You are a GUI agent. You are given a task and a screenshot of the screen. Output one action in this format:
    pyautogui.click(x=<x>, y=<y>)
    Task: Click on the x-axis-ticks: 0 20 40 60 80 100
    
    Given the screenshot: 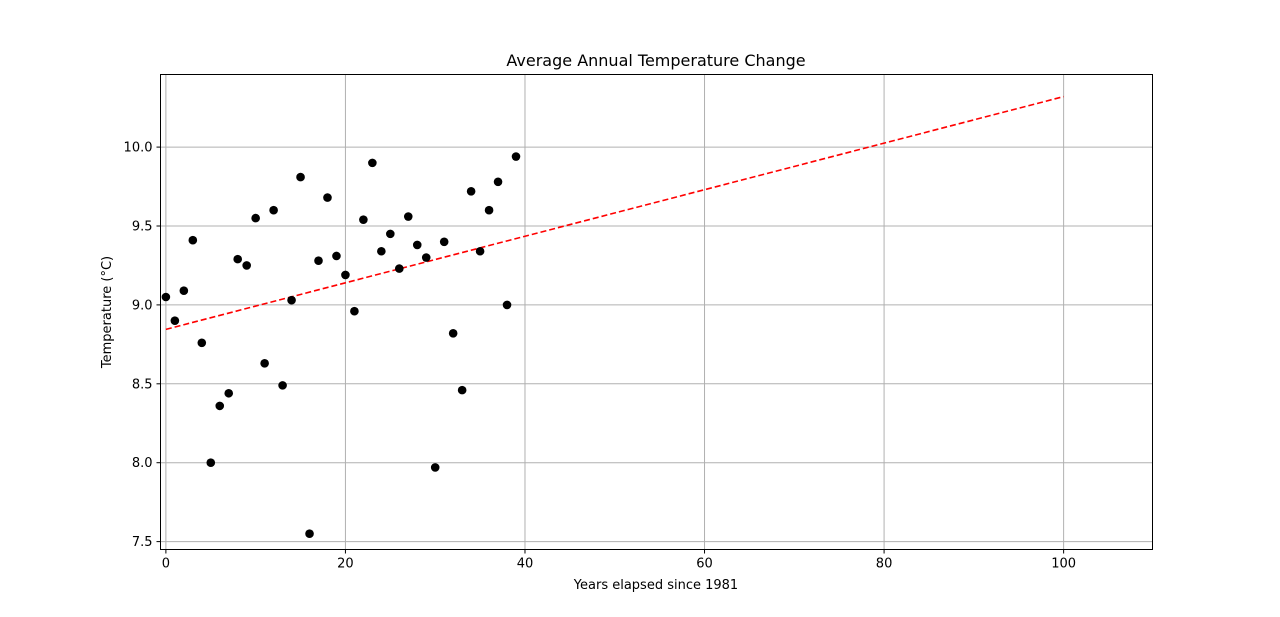 What is the action you would take?
    pyautogui.click(x=619, y=560)
    